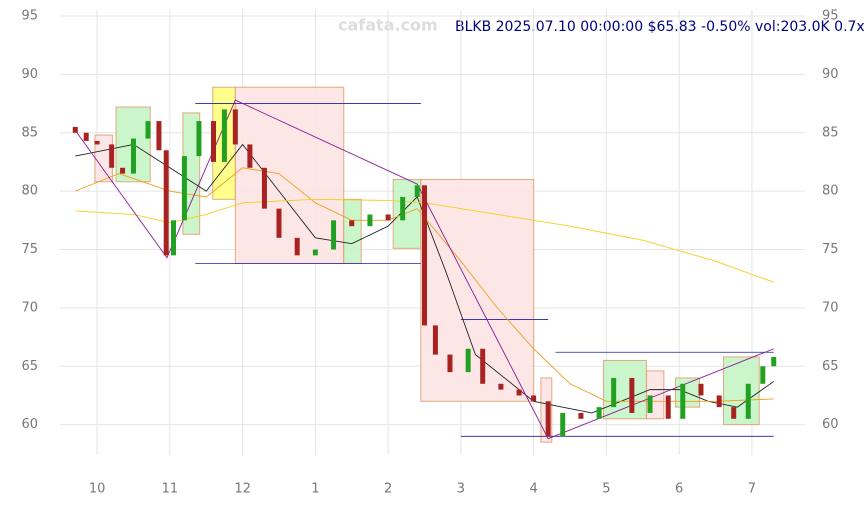 Image resolution: width=867 pixels, height=506 pixels. I want to click on y-tick-label: 60, so click(29, 424).